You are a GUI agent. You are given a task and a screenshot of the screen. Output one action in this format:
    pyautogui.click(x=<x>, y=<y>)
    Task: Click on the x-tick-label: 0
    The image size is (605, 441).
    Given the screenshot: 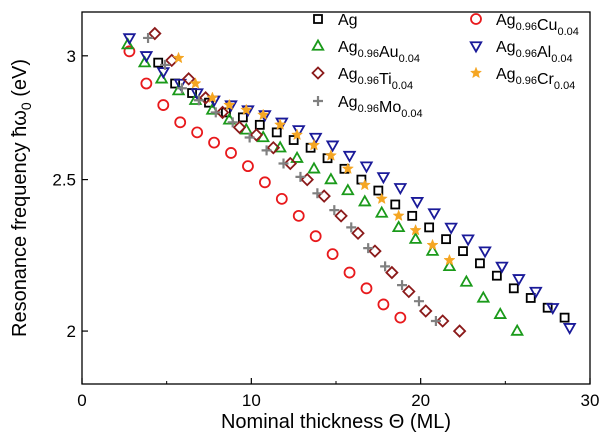 What is the action you would take?
    pyautogui.click(x=81, y=400)
    